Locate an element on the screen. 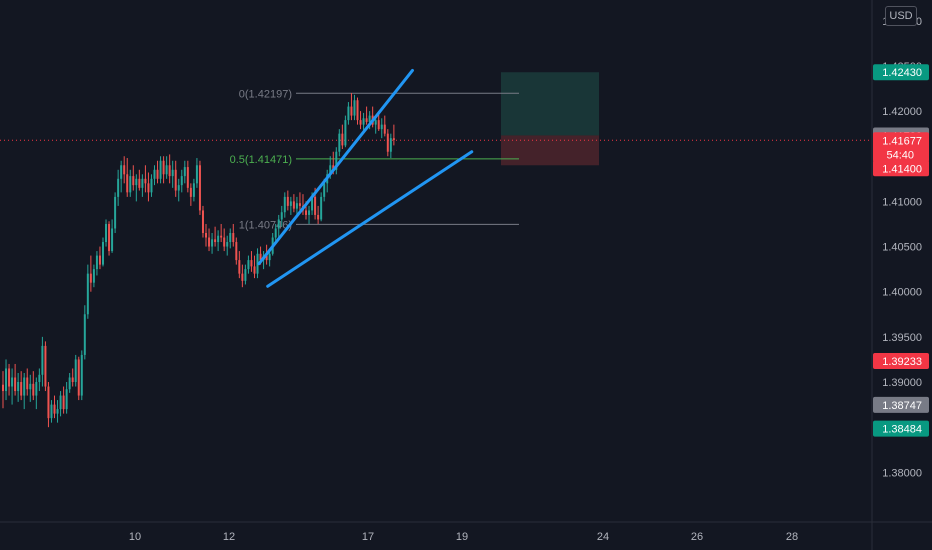 The width and height of the screenshot is (932, 550). time-tick-label: 24 is located at coordinates (603, 537).